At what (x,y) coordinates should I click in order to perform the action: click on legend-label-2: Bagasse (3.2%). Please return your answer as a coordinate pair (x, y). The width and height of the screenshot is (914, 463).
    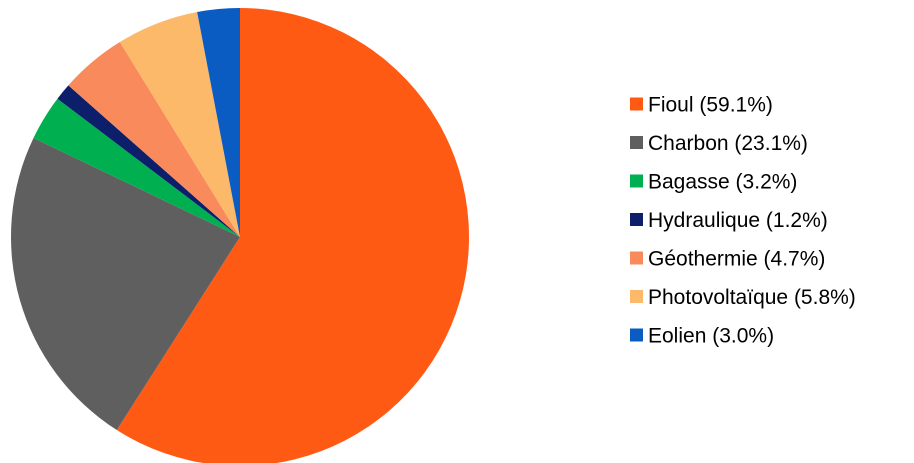
    Looking at the image, I should click on (722, 182).